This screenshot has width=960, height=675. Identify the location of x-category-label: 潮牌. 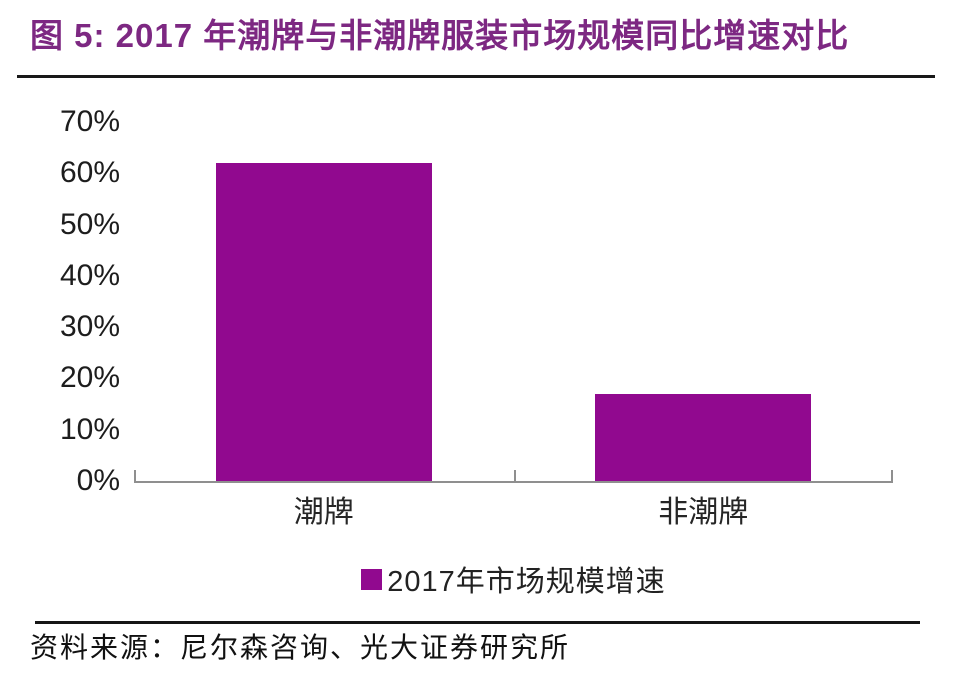
(323, 512).